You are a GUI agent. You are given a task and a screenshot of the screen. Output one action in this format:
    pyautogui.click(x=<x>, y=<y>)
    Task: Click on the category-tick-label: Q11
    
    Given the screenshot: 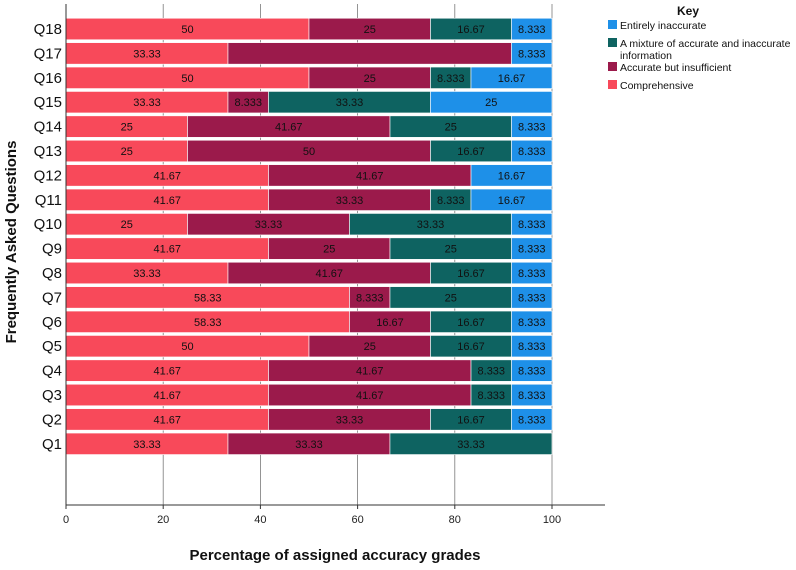 What is the action you would take?
    pyautogui.click(x=48, y=200)
    